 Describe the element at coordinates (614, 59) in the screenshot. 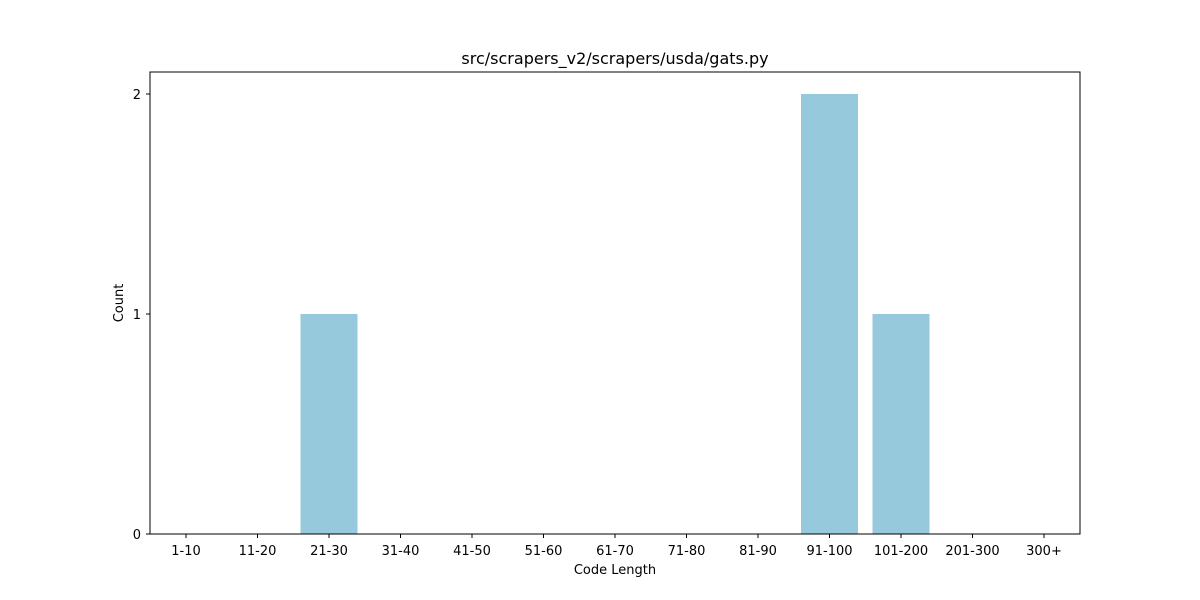

I see `chart-title: src/scrapers_v2/scrapers/usda/gats.py` at that location.